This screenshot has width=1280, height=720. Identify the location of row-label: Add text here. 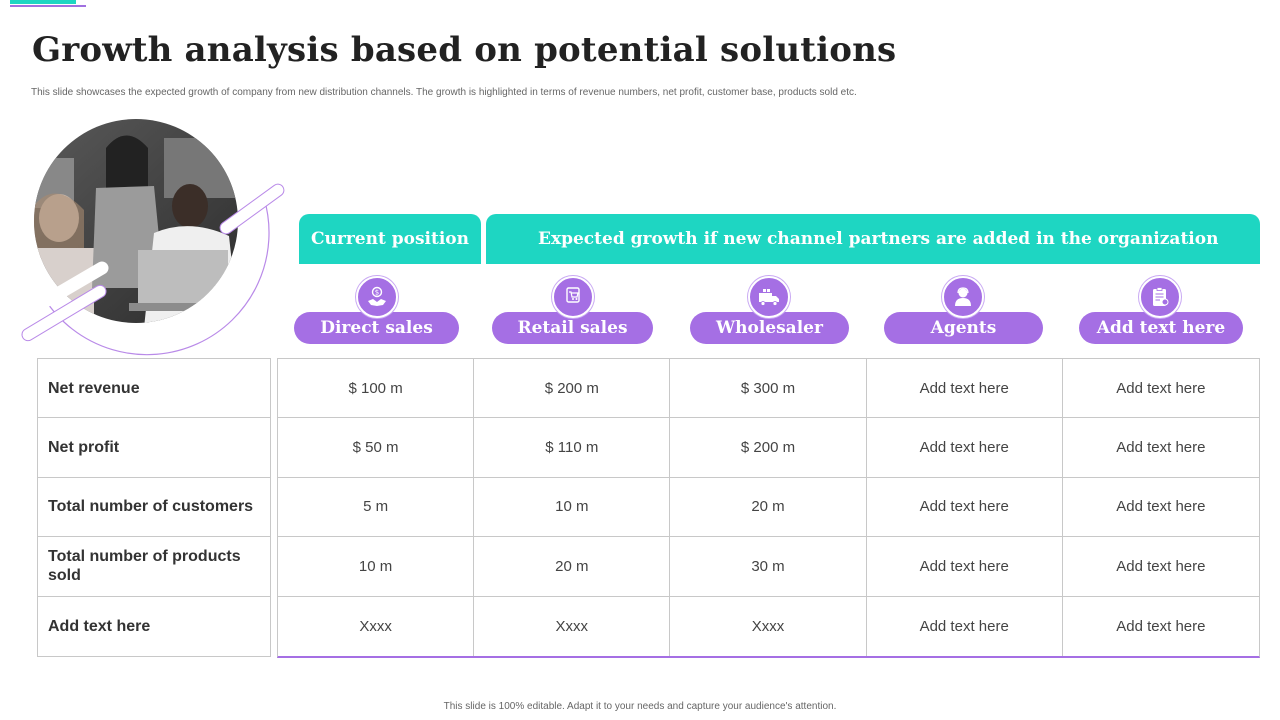
(99, 626).